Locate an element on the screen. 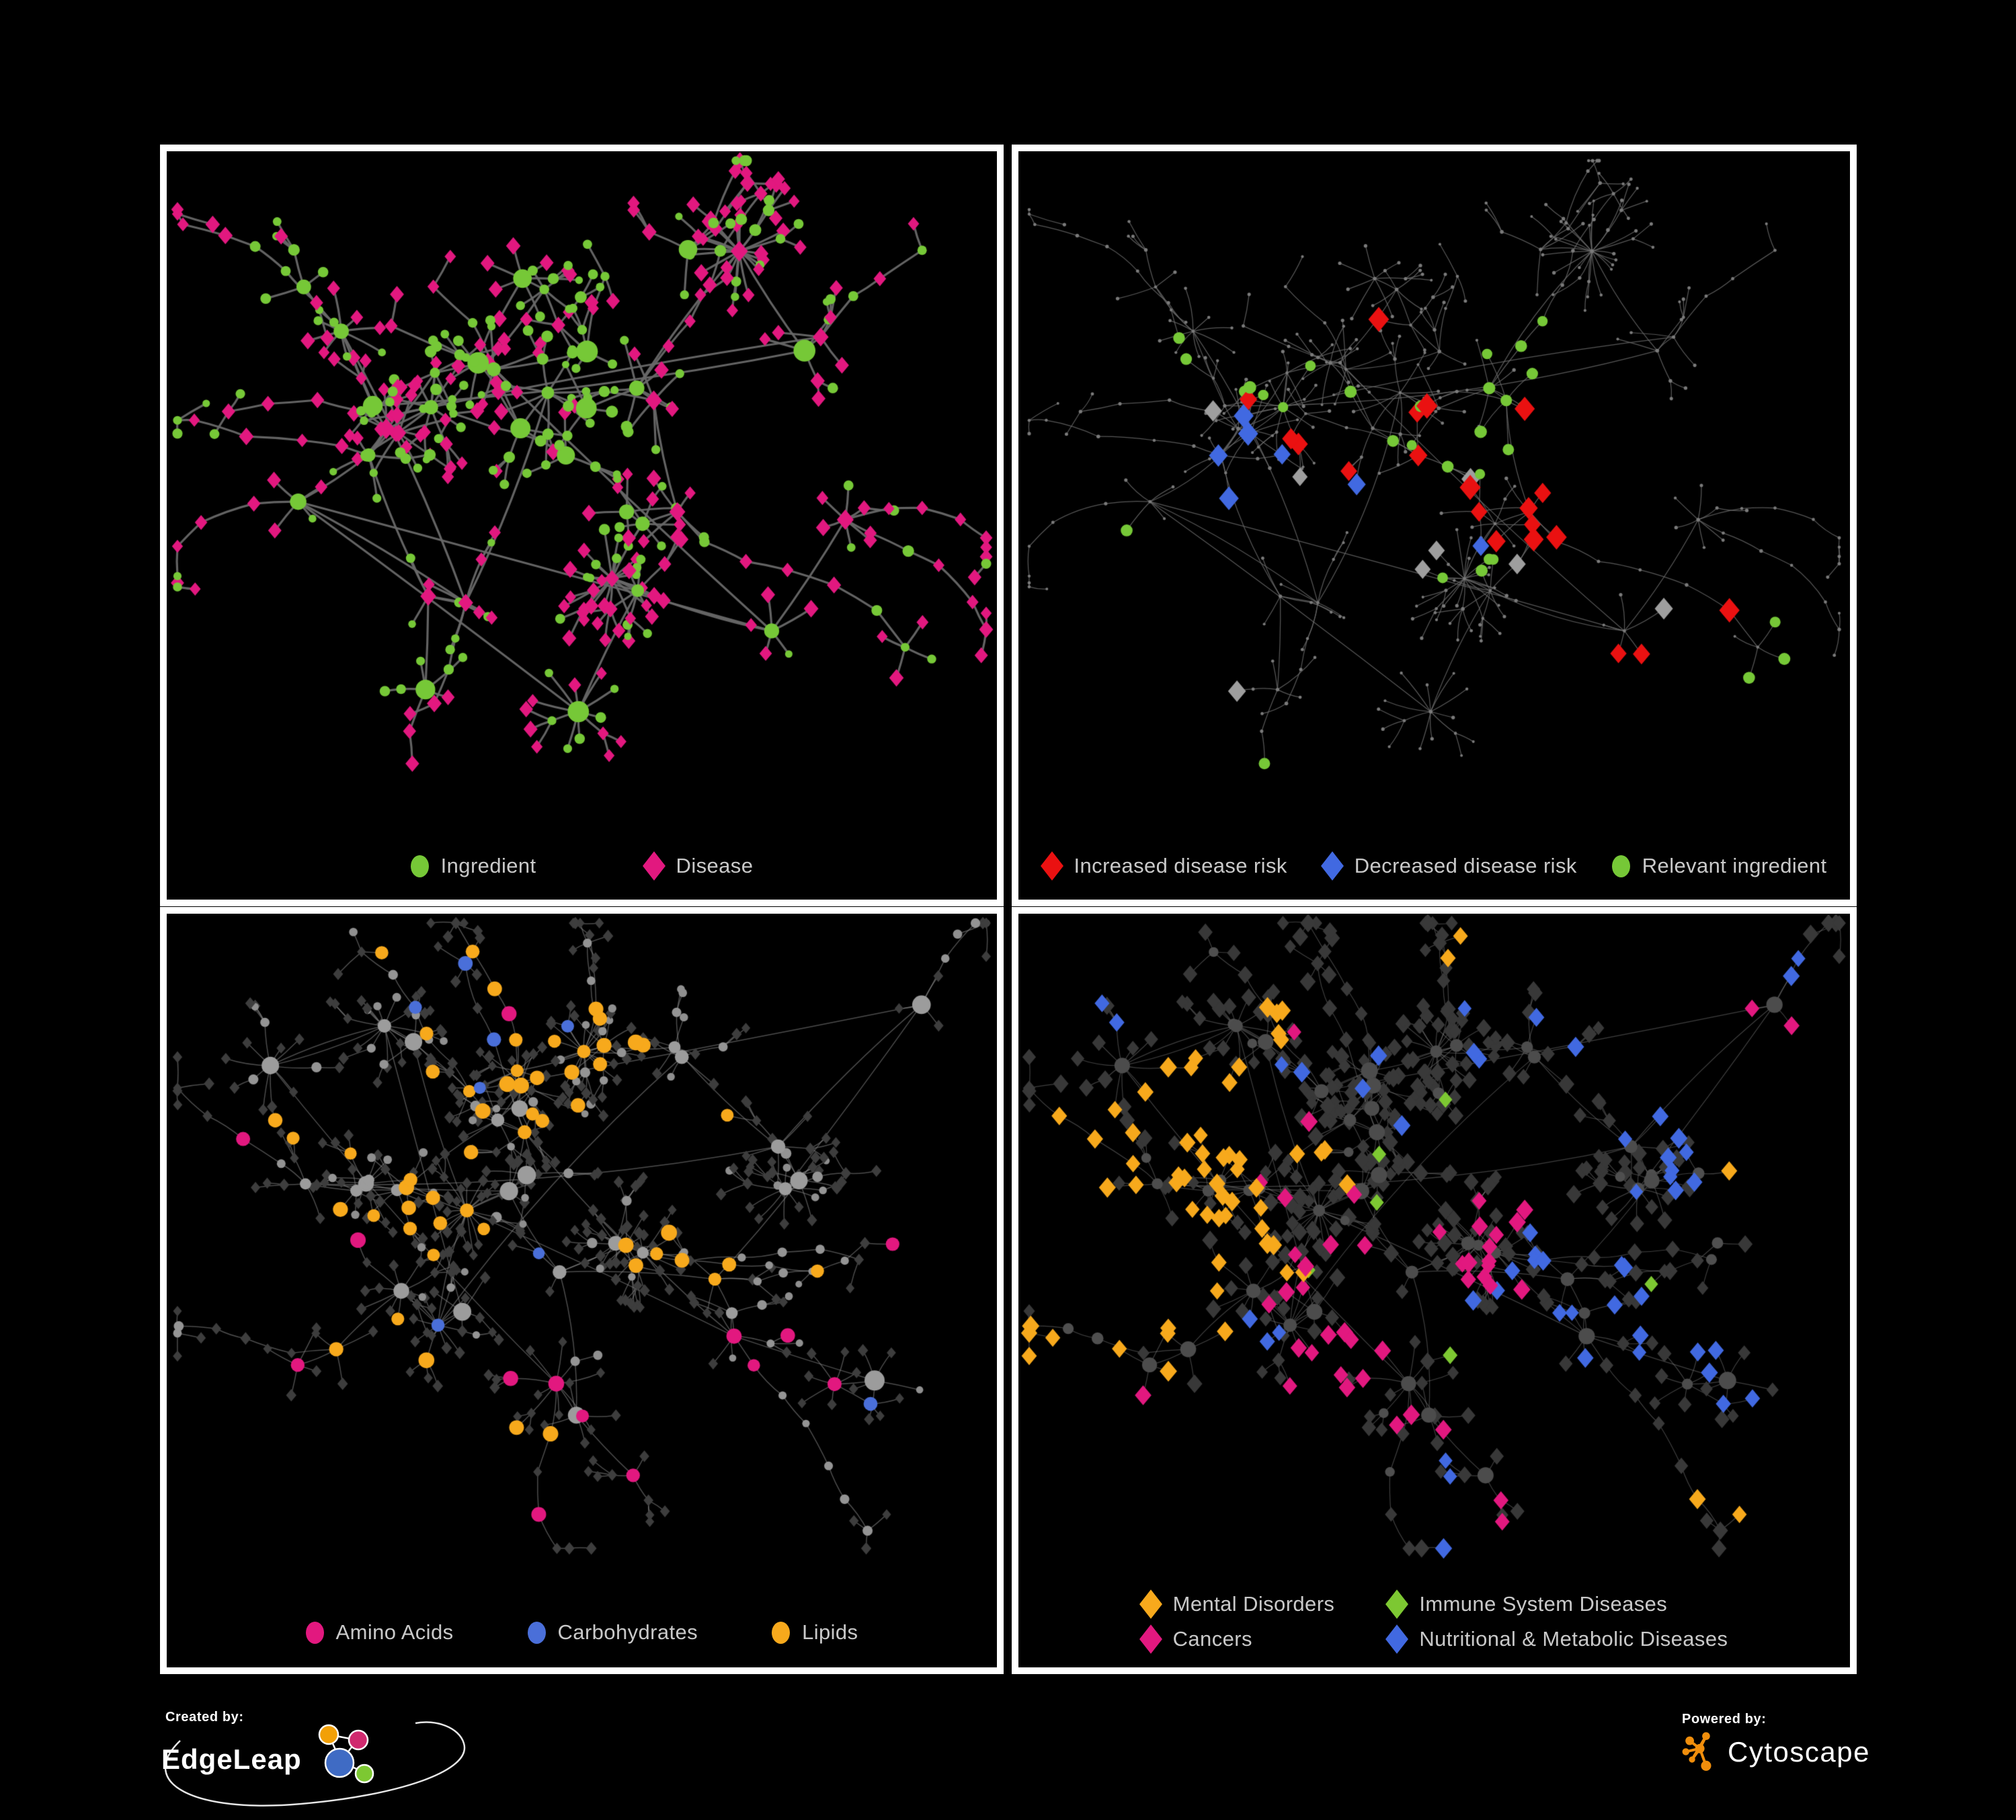  cancers-marker-icon is located at coordinates (1150, 1639).